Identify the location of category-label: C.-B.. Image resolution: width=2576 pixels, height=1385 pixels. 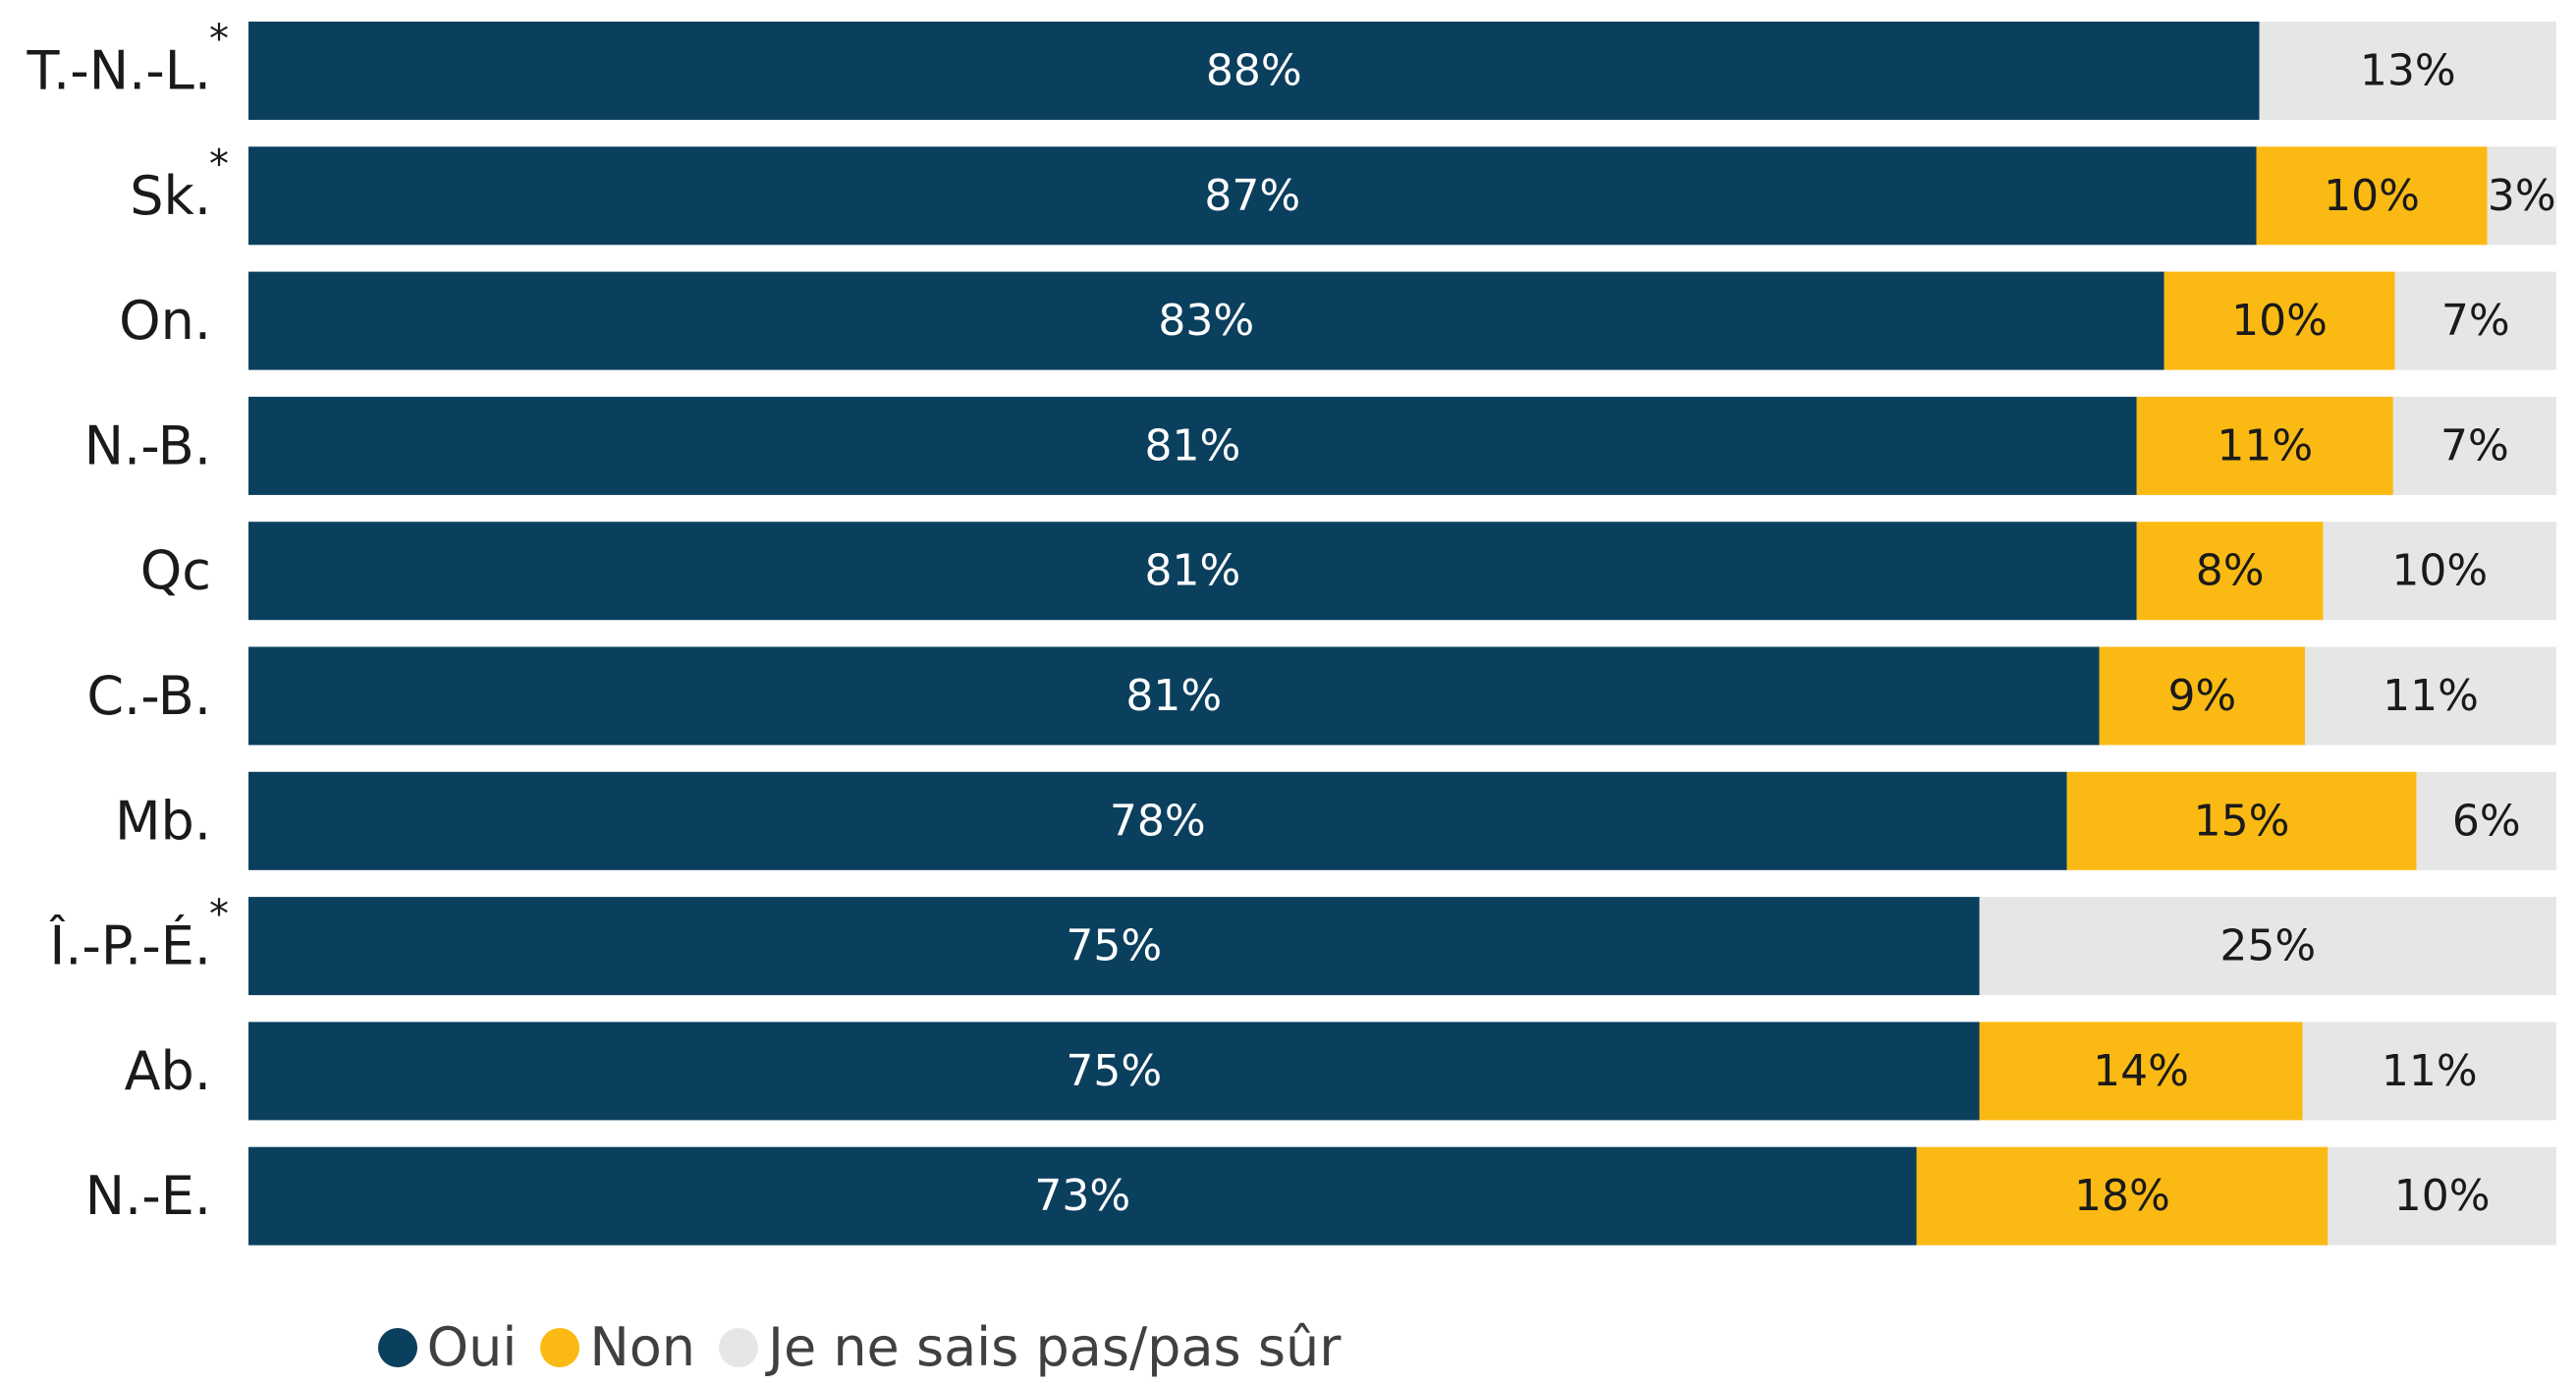
(148, 696).